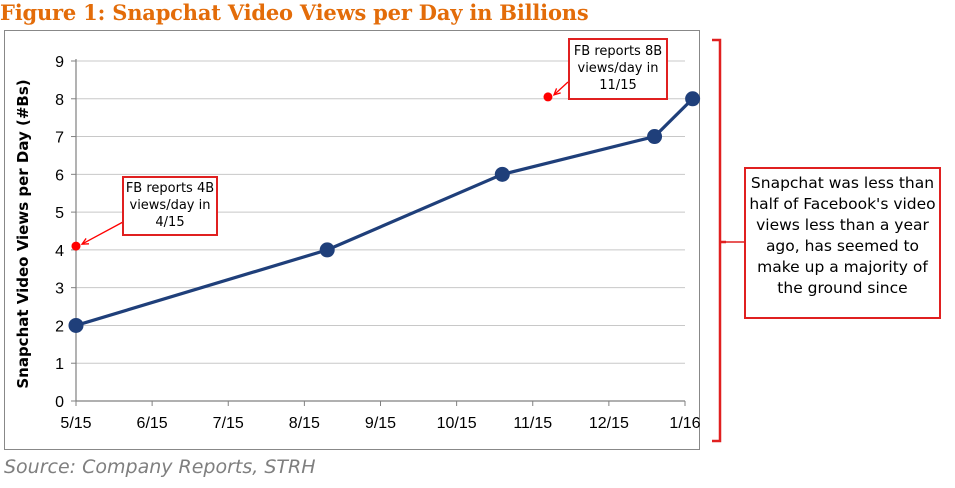 The image size is (955, 488). I want to click on x-tick-label: 8/15, so click(304, 423).